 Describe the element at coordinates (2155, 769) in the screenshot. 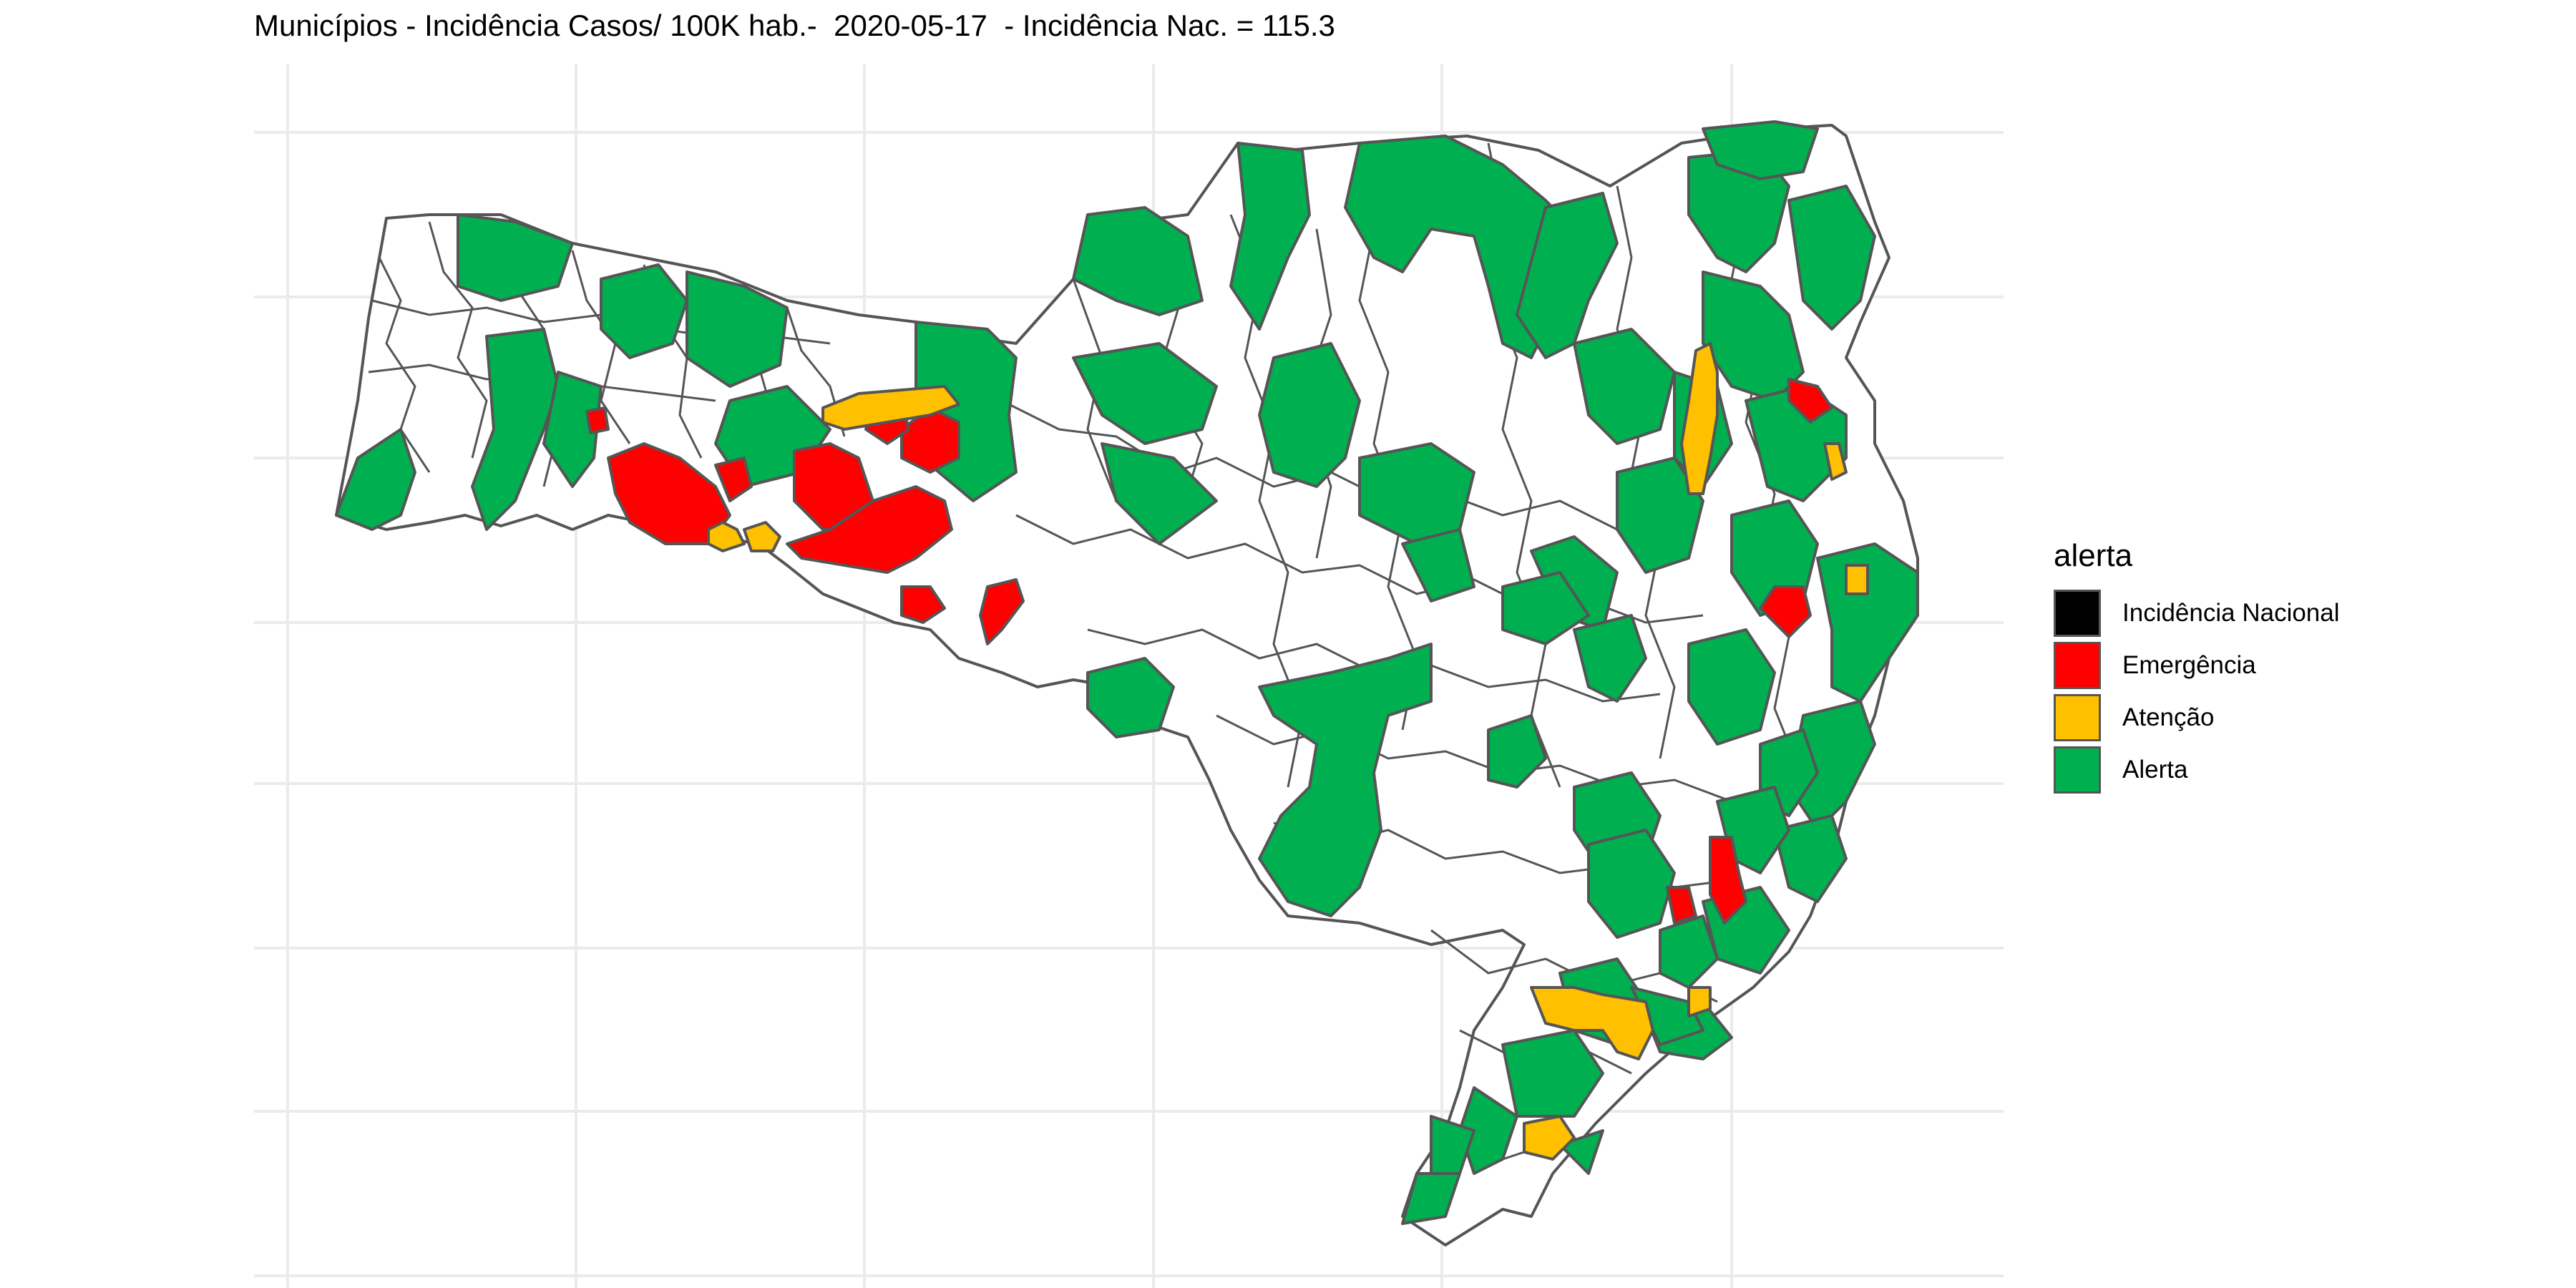

I see `legend-label: Alerta` at that location.